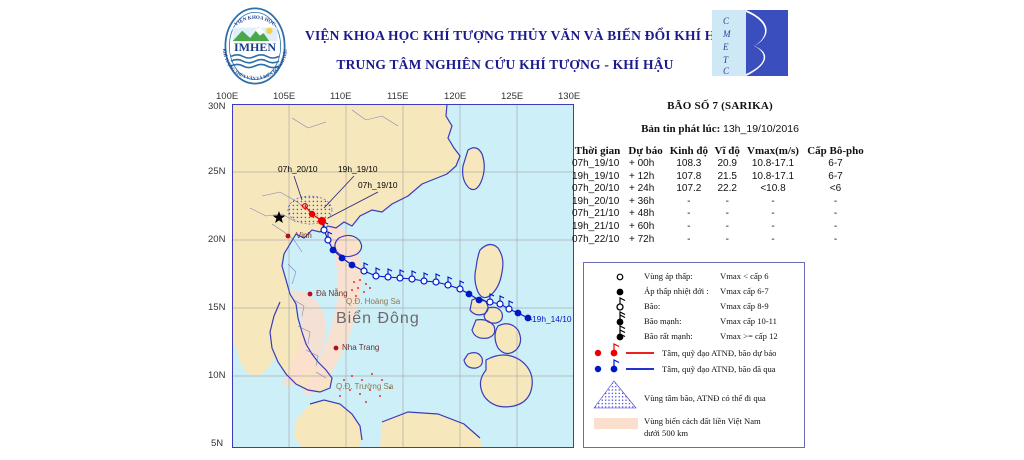 The image size is (1024, 460). What do you see at coordinates (596, 239) in the screenshot?
I see `cell-time: 07h_22/10` at bounding box center [596, 239].